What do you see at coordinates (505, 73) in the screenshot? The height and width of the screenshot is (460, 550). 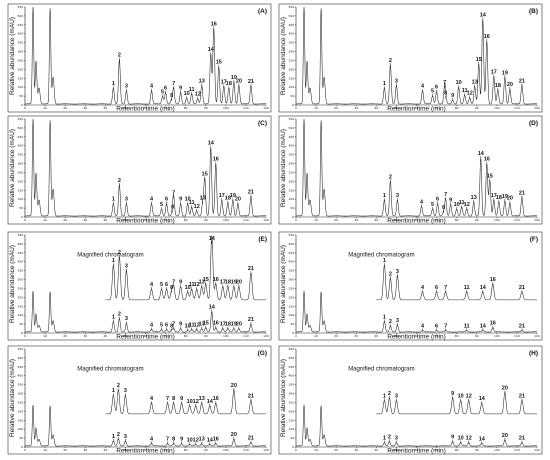 I see `peak-label-19: 19` at bounding box center [505, 73].